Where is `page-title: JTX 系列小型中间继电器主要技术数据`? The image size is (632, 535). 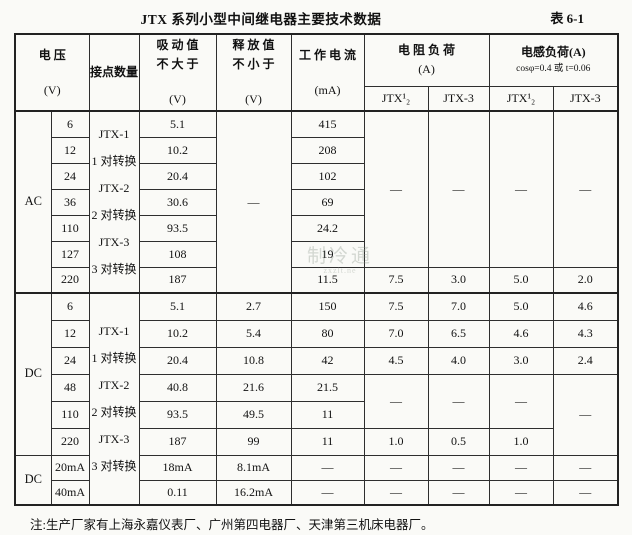 page-title: JTX 系列小型中间继电器主要技术数据 is located at coordinates (261, 19).